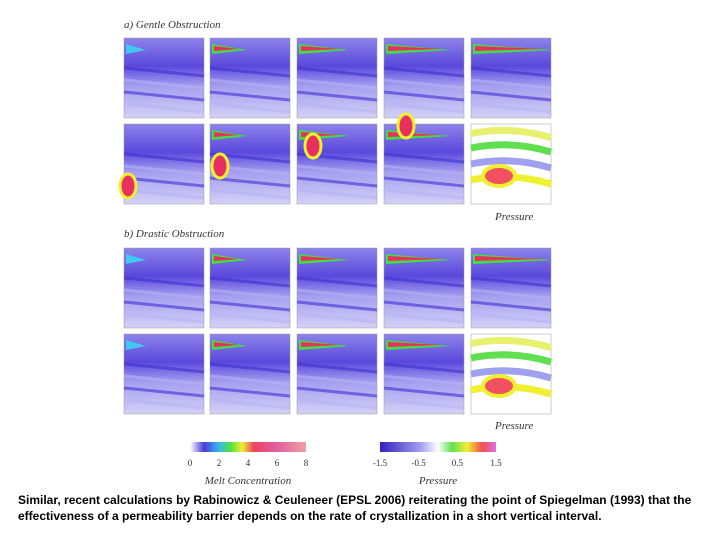 This screenshot has width=720, height=540. What do you see at coordinates (248, 463) in the screenshot?
I see `colorbar-tick: 4` at bounding box center [248, 463].